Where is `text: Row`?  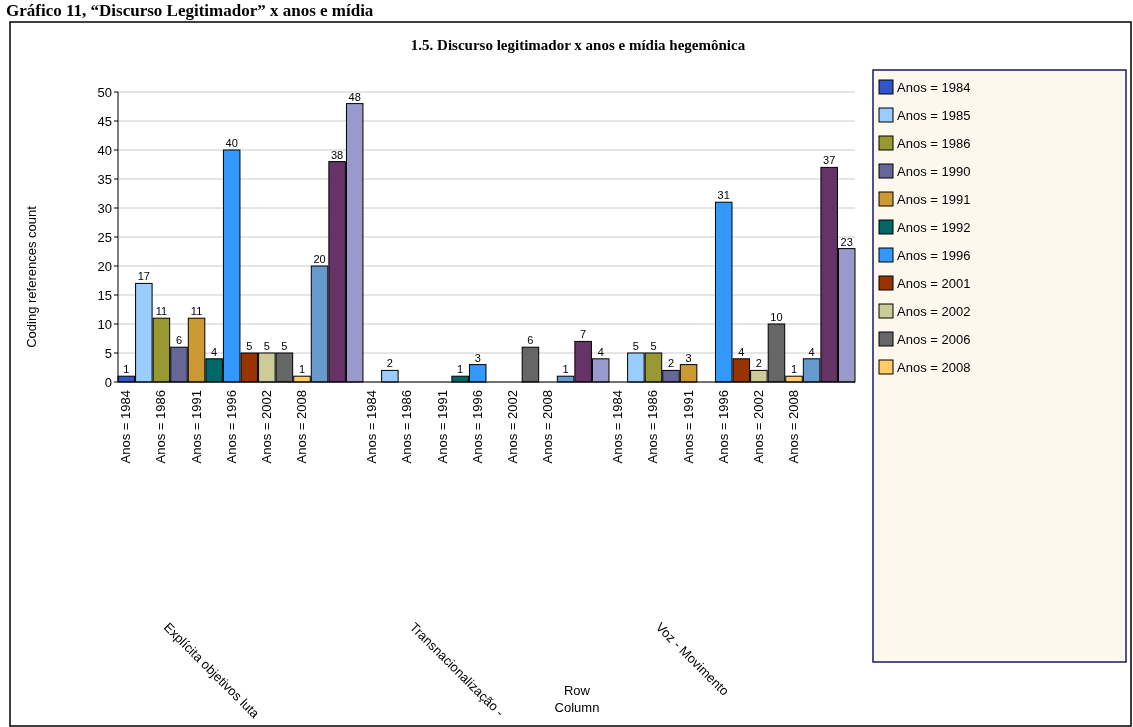 text: Row is located at coordinates (577, 690).